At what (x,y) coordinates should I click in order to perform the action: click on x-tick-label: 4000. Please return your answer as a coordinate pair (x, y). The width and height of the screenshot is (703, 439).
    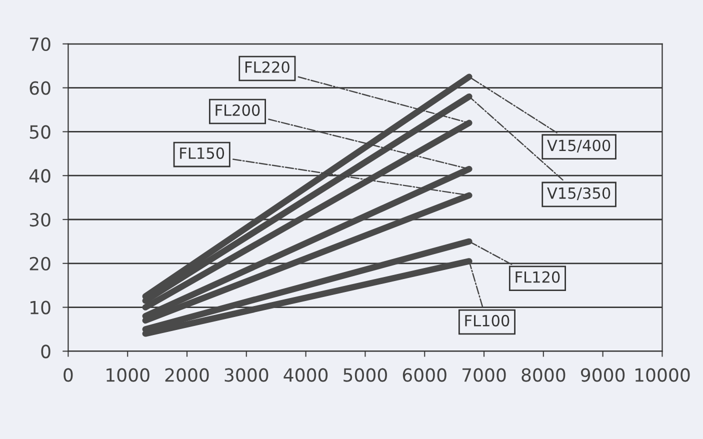
    Looking at the image, I should click on (306, 375).